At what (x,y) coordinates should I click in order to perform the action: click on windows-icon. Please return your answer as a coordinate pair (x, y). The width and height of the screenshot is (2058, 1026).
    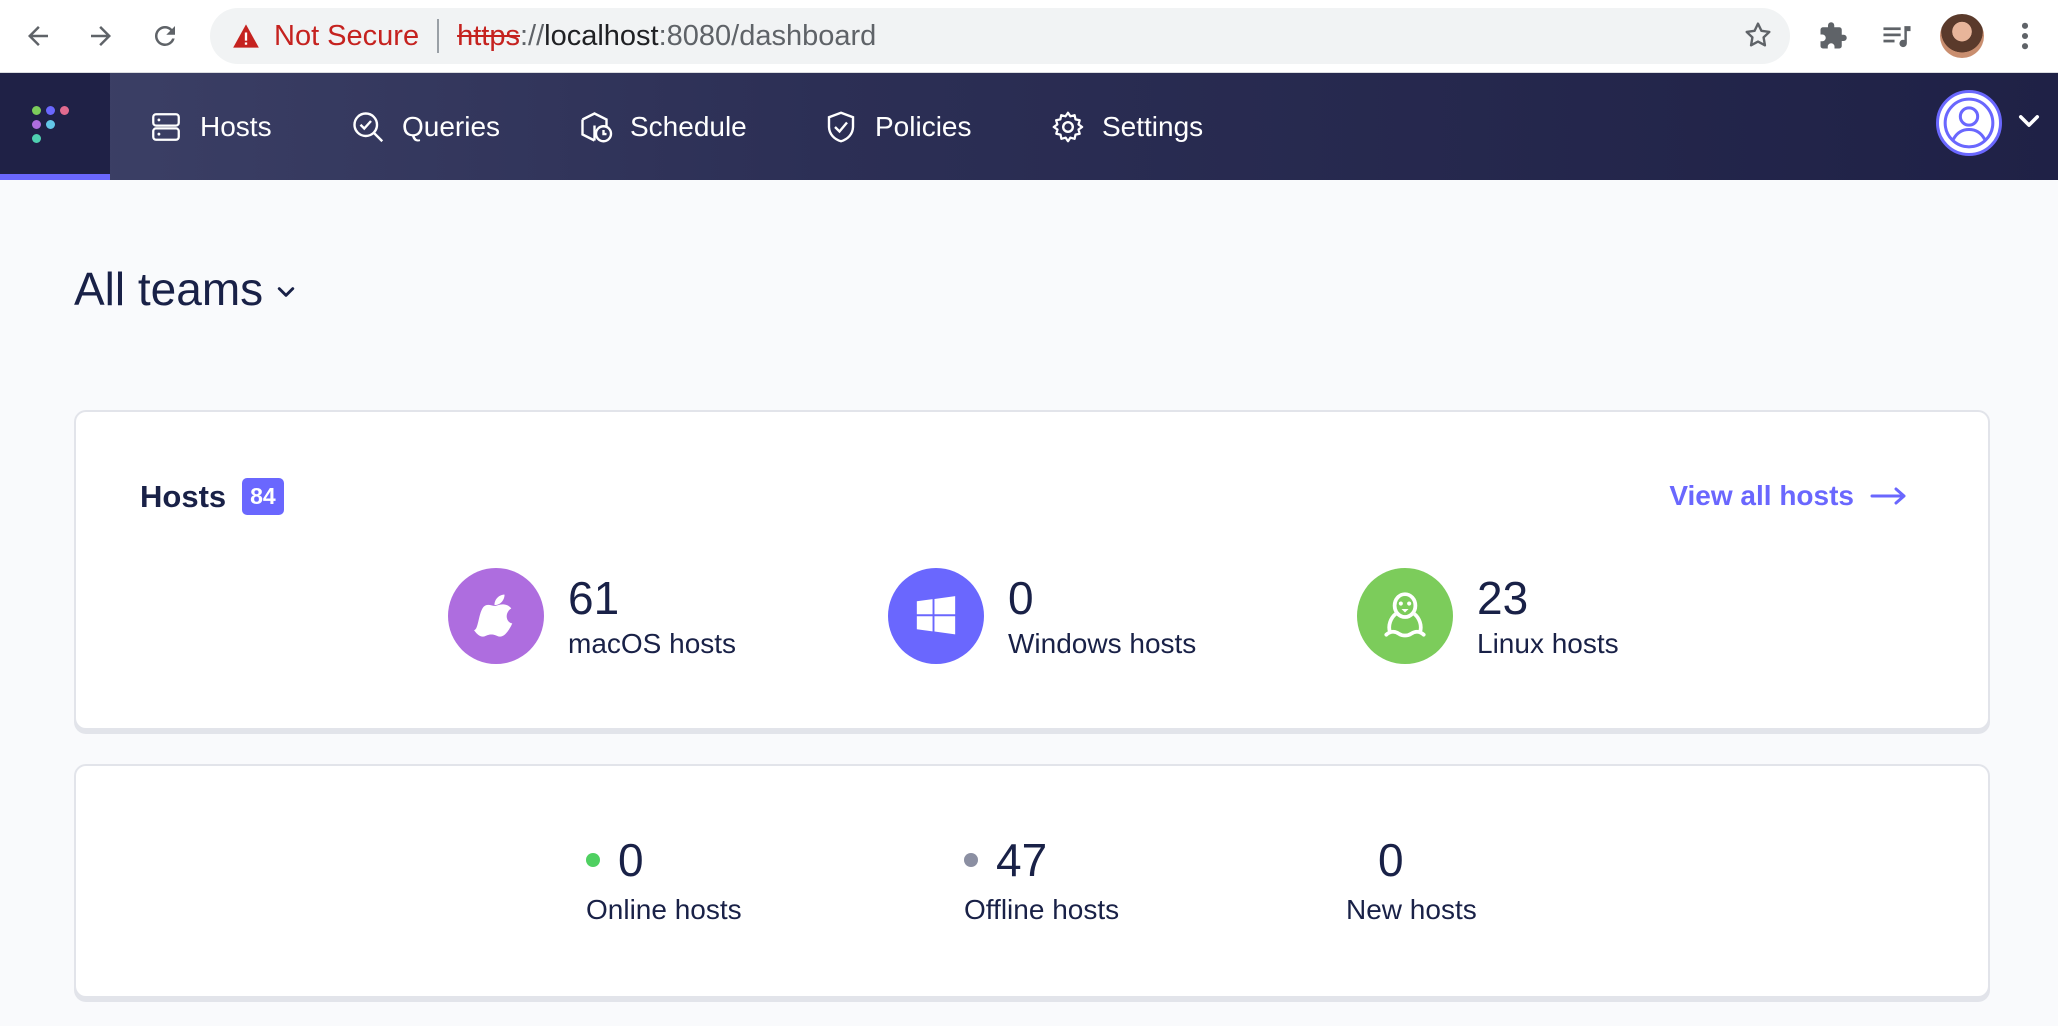
    Looking at the image, I should click on (936, 616).